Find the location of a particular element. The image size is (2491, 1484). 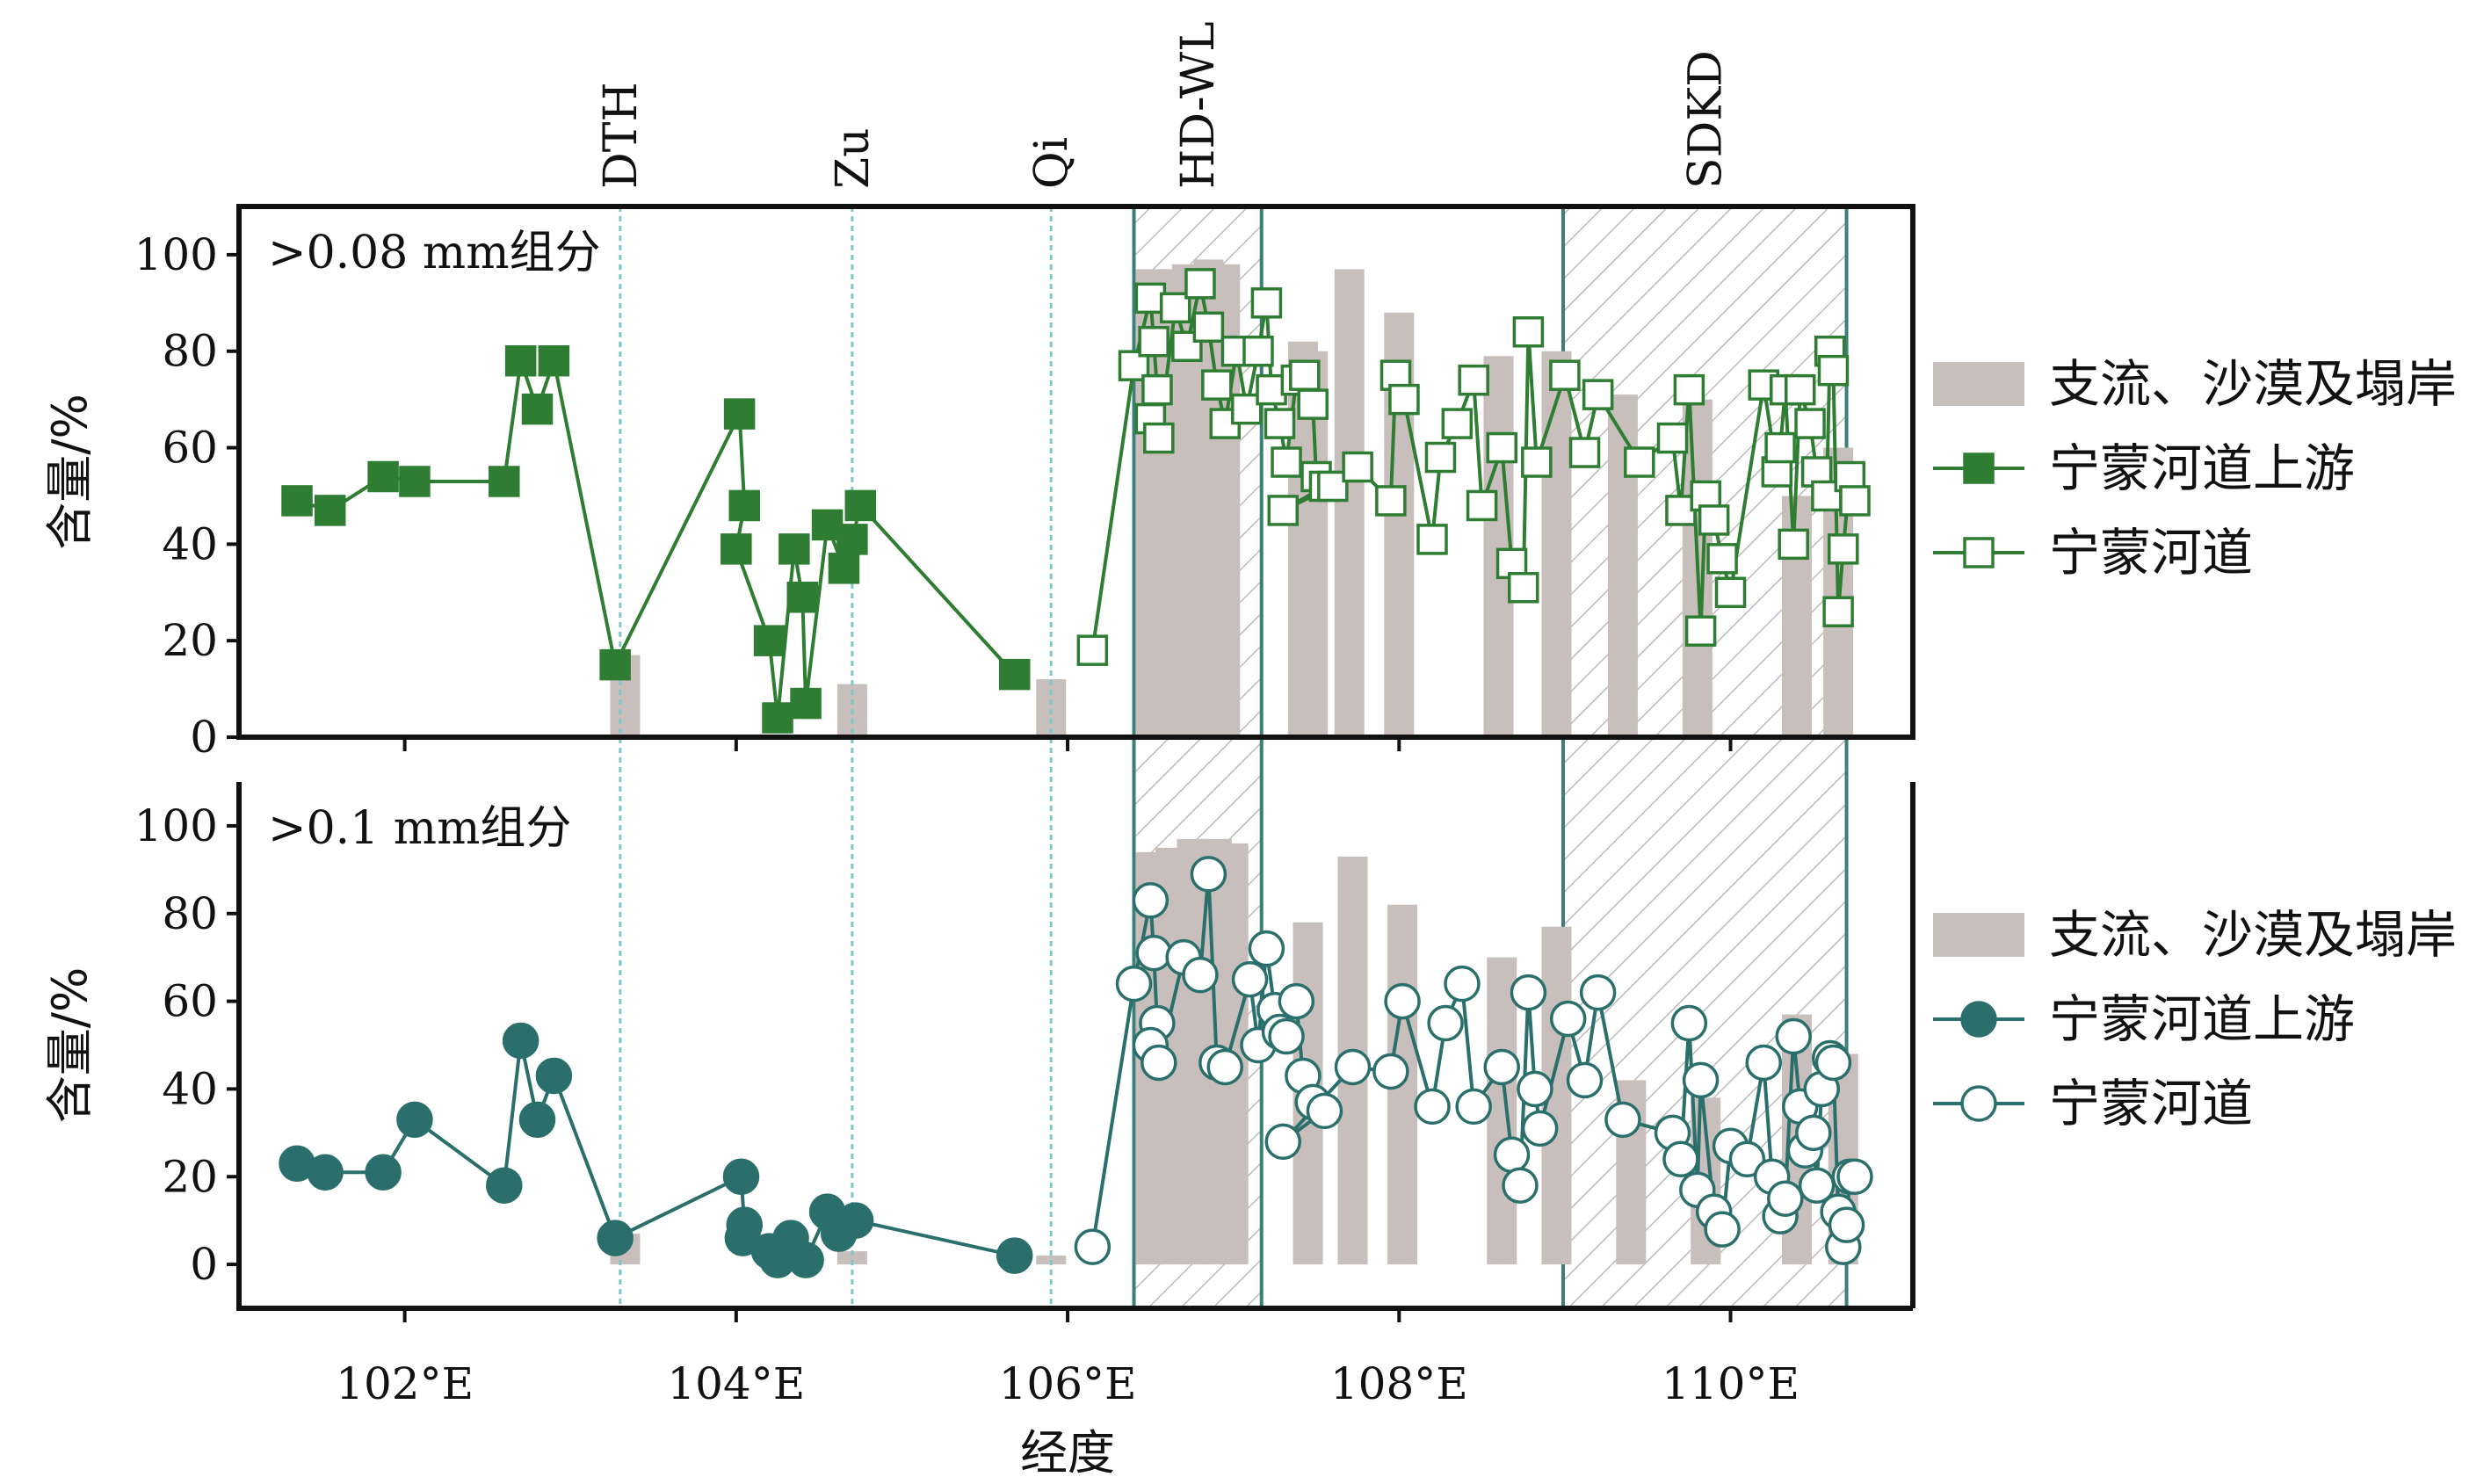

legend-label: 支流、沙漠及塌岸 is located at coordinates (2253, 935).